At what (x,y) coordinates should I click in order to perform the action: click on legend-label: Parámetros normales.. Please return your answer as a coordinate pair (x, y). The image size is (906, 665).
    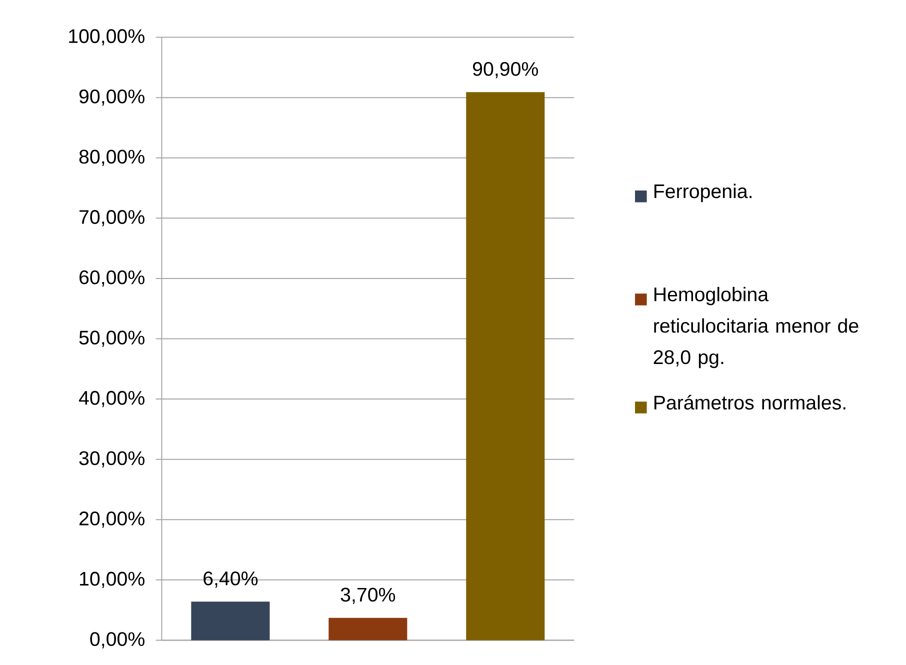
    Looking at the image, I should click on (750, 402).